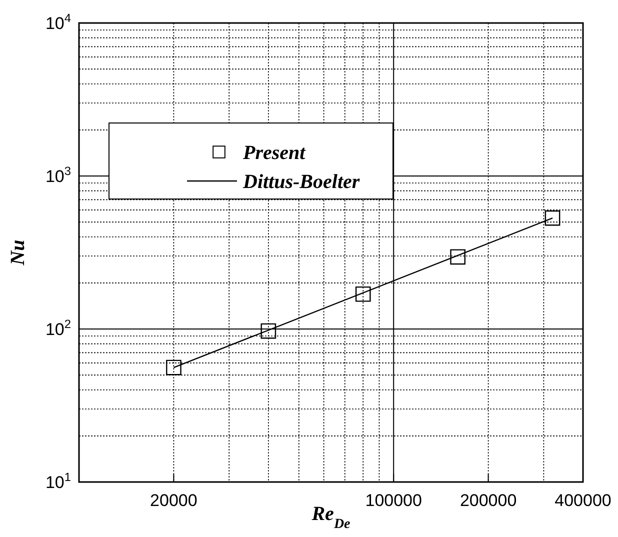 The height and width of the screenshot is (537, 618). I want to click on x-tick-label: 20000, so click(174, 500).